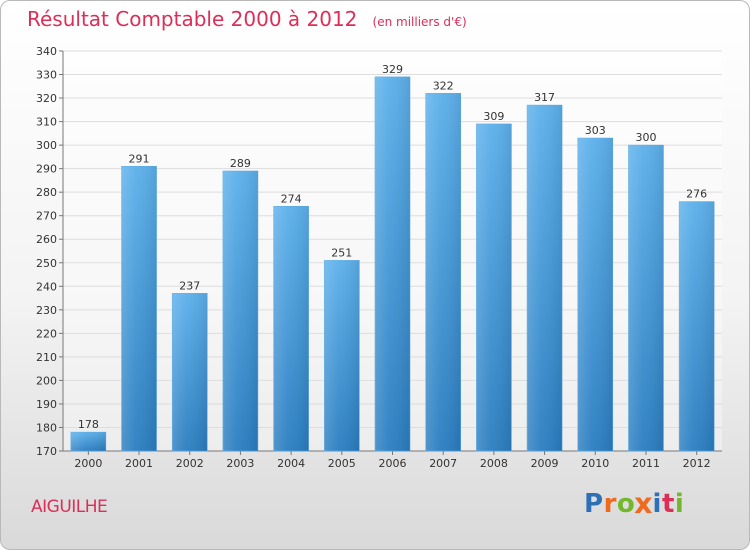  I want to click on bar-shine-2001, so click(139, 308).